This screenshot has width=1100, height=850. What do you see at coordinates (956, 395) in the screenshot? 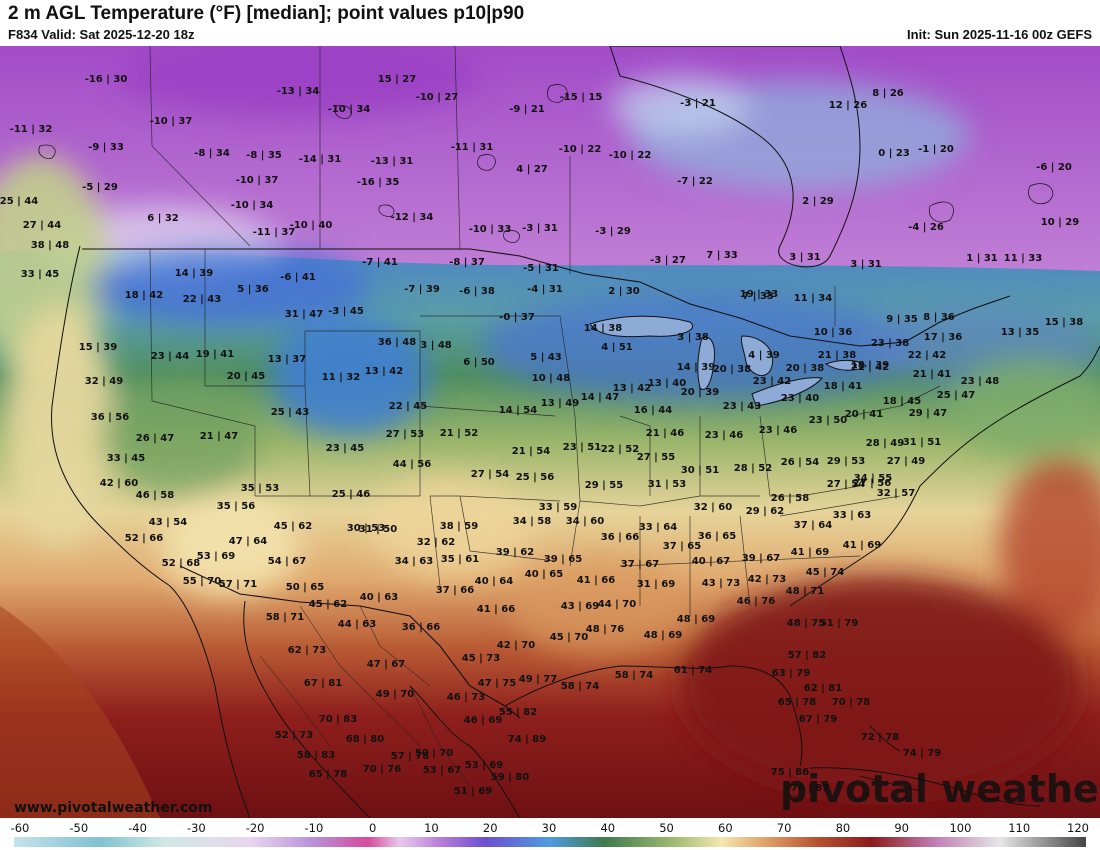
I see `point-value: 25 | 47` at bounding box center [956, 395].